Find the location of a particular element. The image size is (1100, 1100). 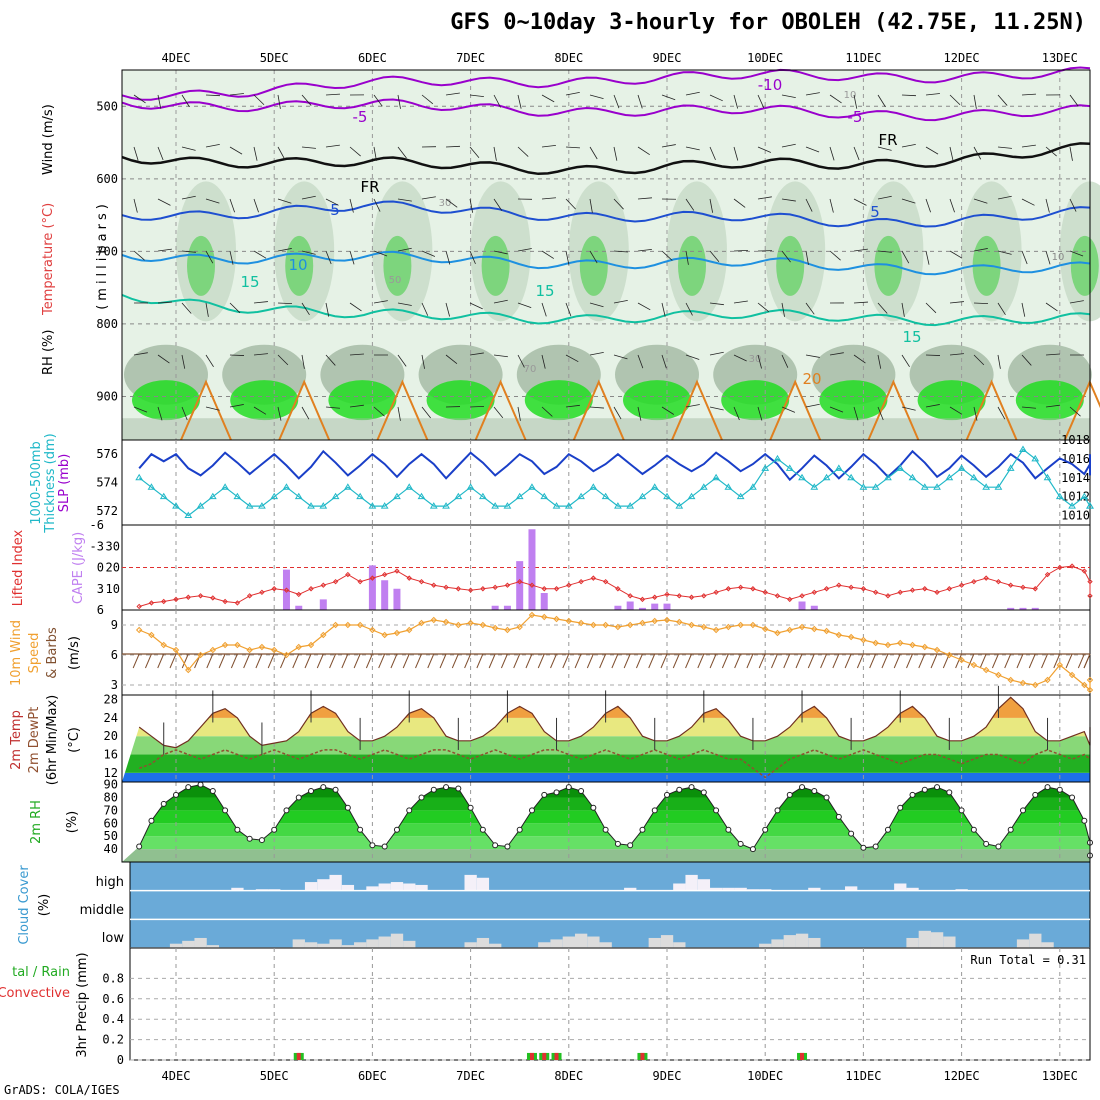

contour-label: 30 is located at coordinates (755, 359).